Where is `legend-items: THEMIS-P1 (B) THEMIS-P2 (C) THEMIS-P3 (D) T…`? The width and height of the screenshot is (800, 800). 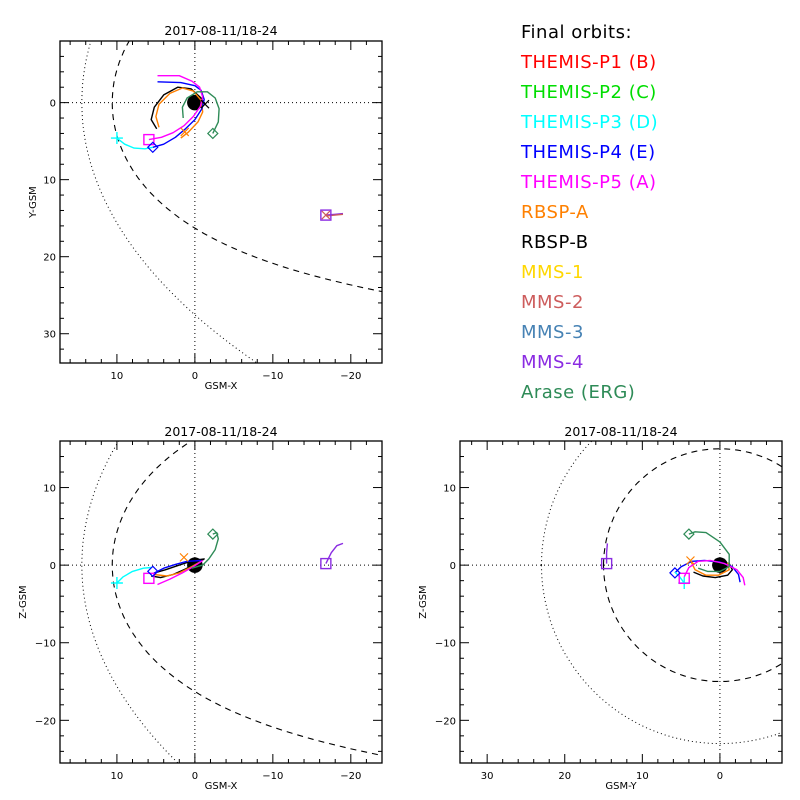 legend-items: THEMIS-P1 (B) THEMIS-P2 (C) THEMIS-P3 (D) T… is located at coordinates (589, 232).